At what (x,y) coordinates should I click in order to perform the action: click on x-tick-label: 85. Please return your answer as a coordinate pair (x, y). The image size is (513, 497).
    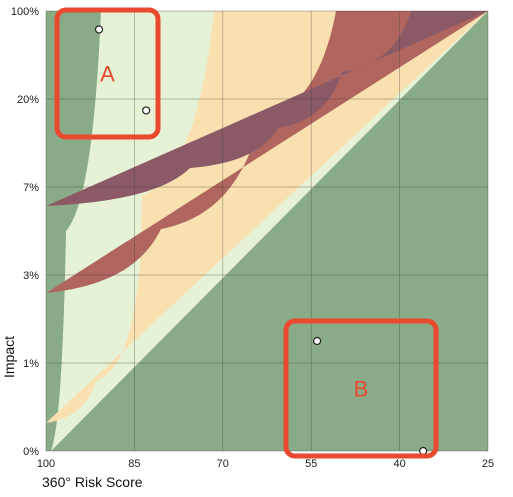
    Looking at the image, I should click on (134, 464).